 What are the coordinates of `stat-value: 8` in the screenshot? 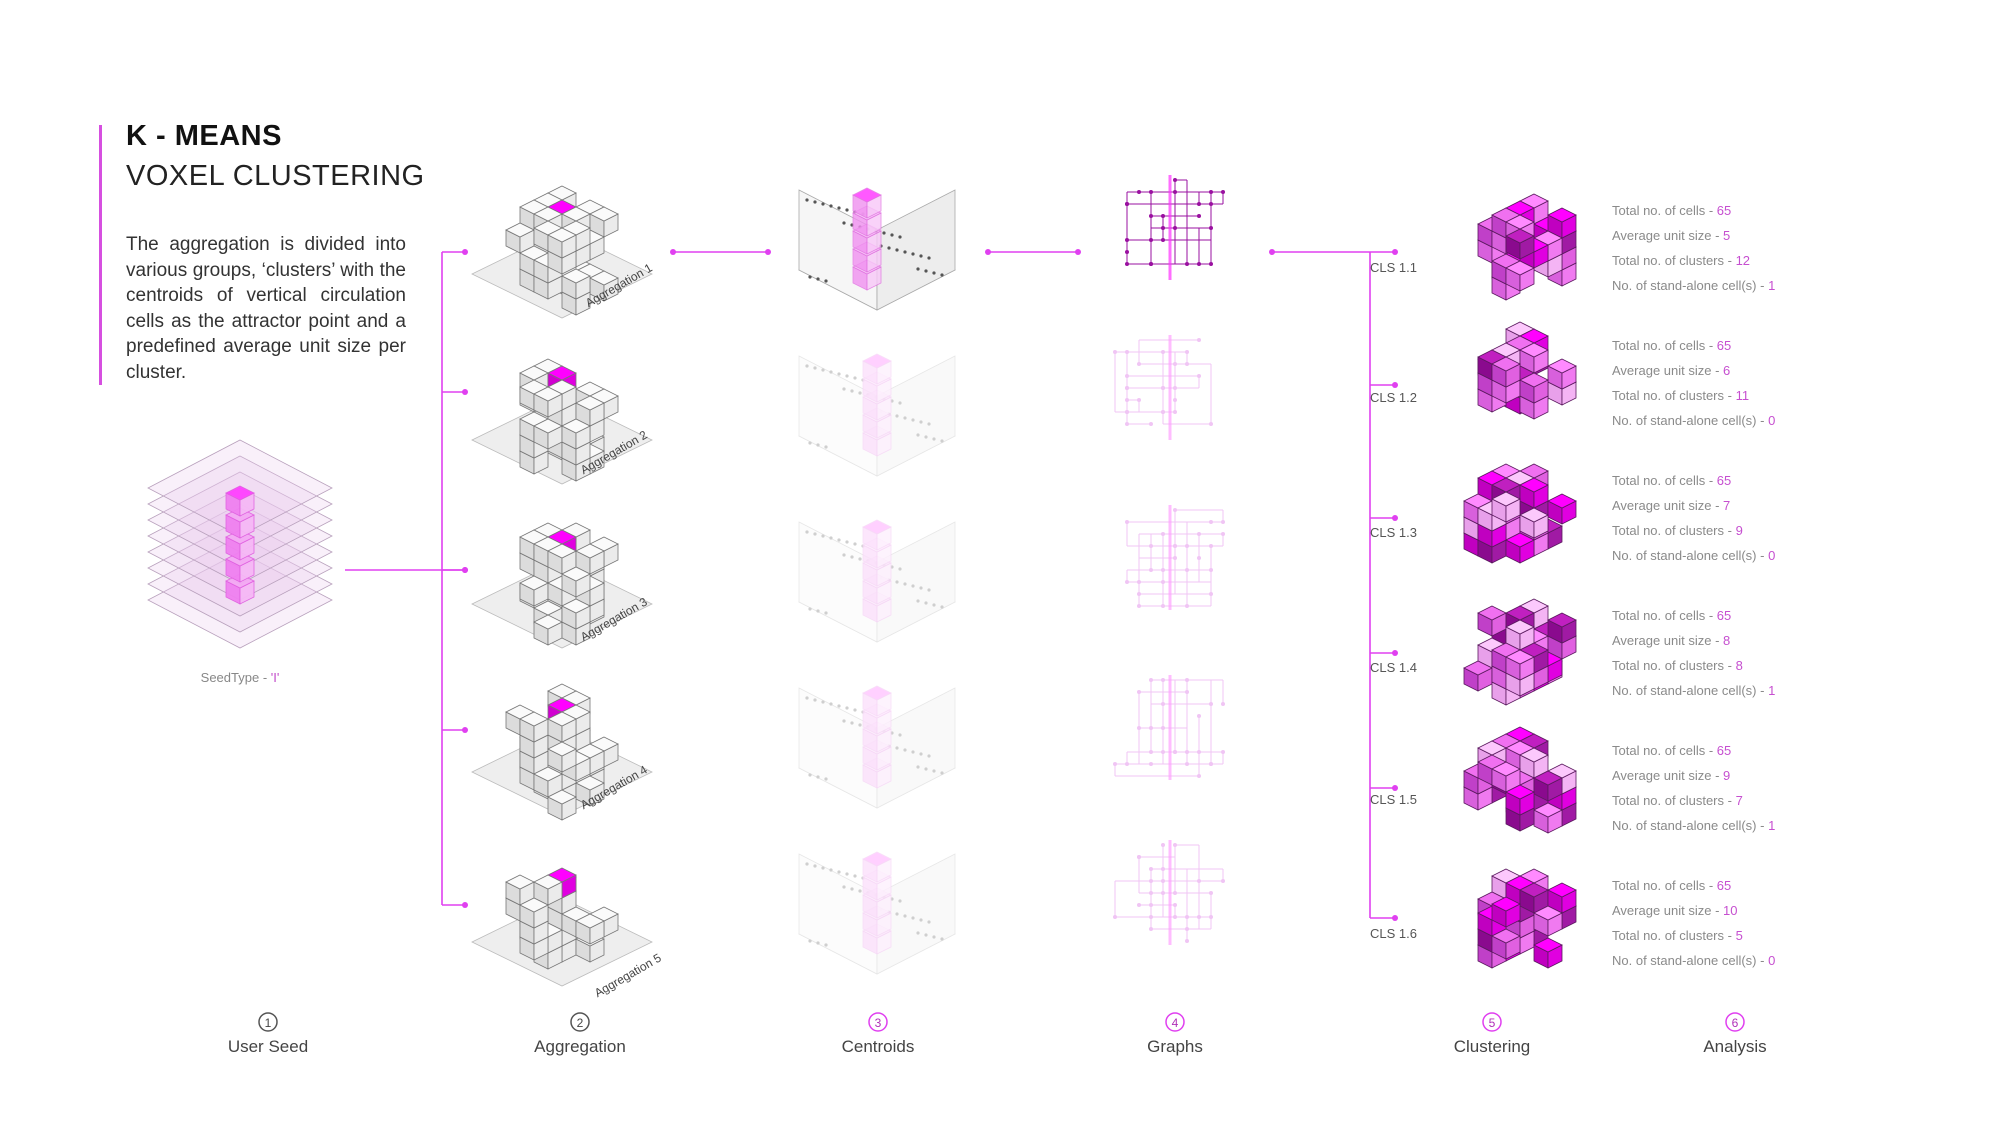 It's located at (1727, 640).